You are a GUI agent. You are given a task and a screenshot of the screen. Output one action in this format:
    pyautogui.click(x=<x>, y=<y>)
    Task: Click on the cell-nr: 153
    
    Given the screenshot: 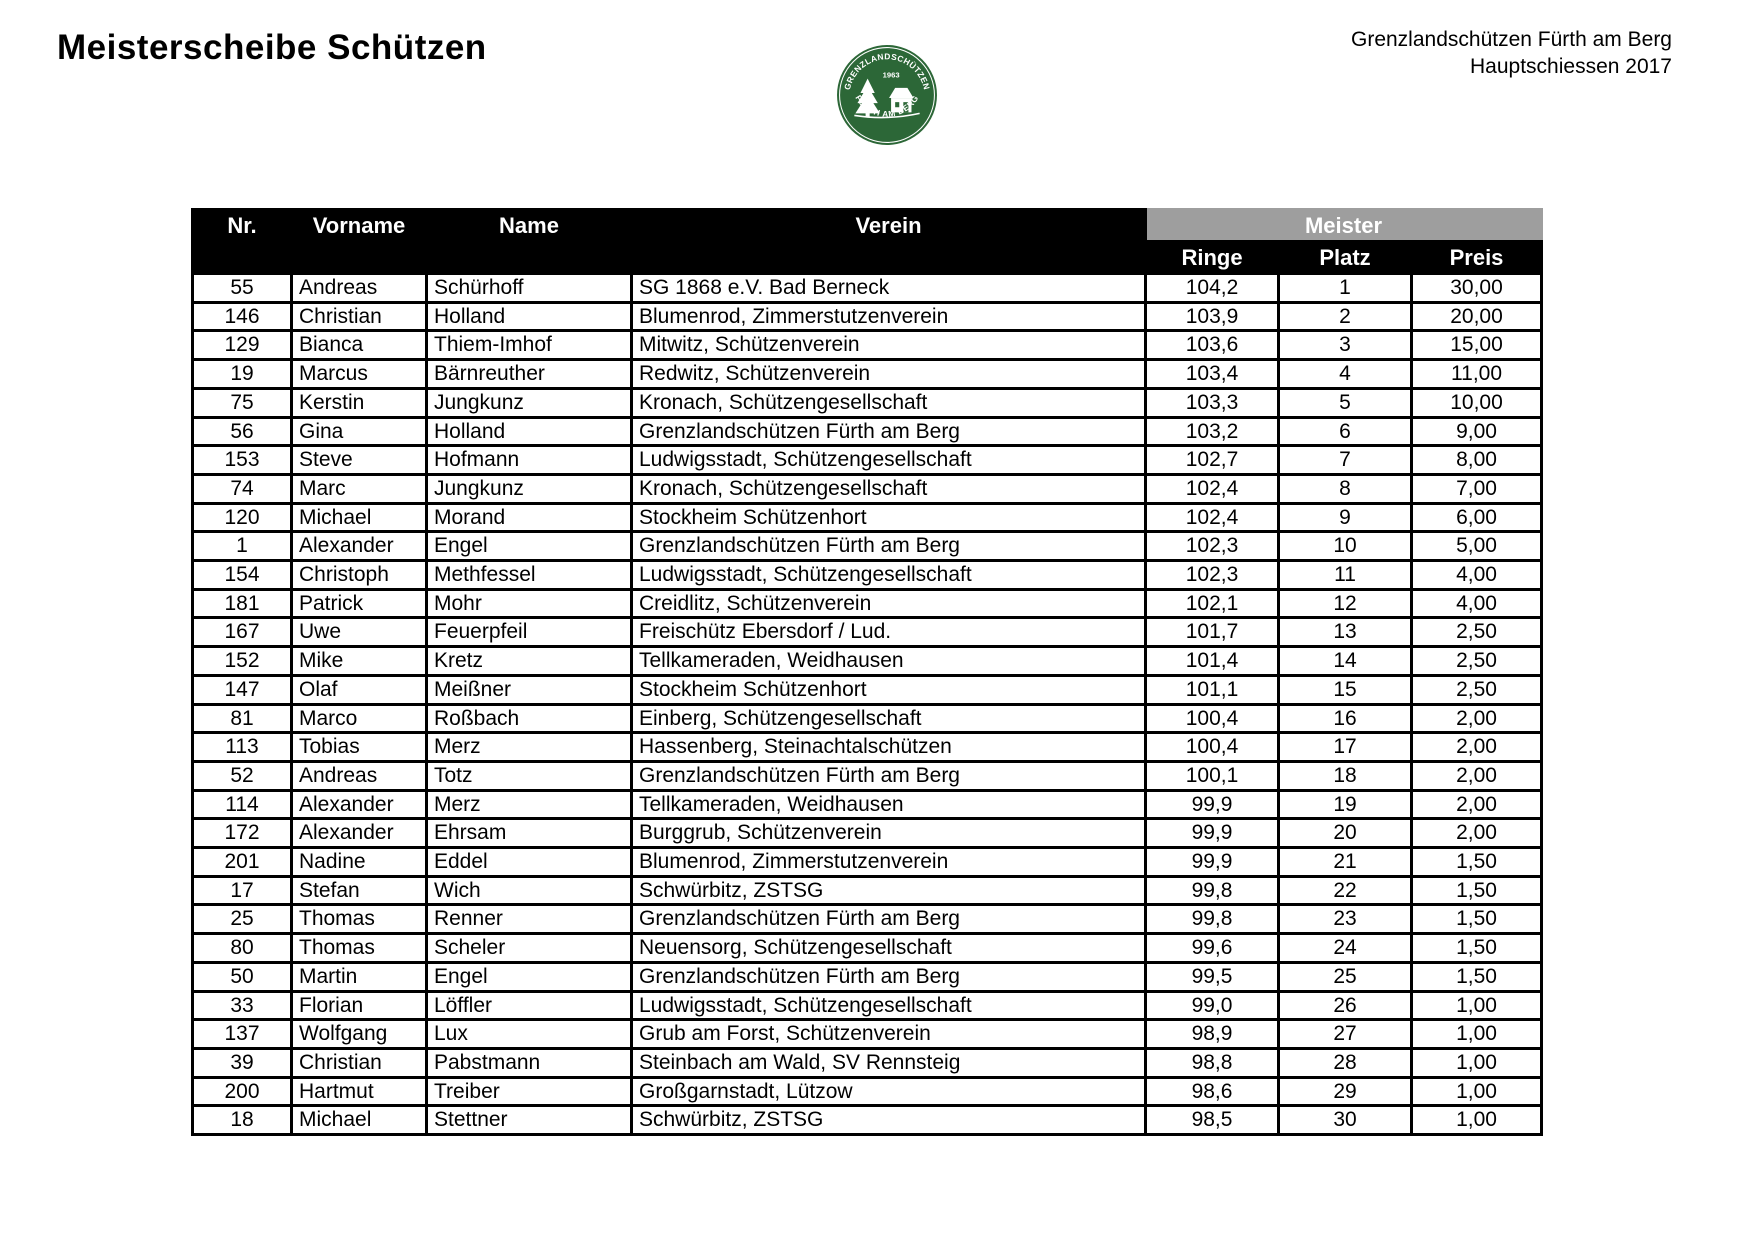 What is the action you would take?
    pyautogui.click(x=242, y=460)
    